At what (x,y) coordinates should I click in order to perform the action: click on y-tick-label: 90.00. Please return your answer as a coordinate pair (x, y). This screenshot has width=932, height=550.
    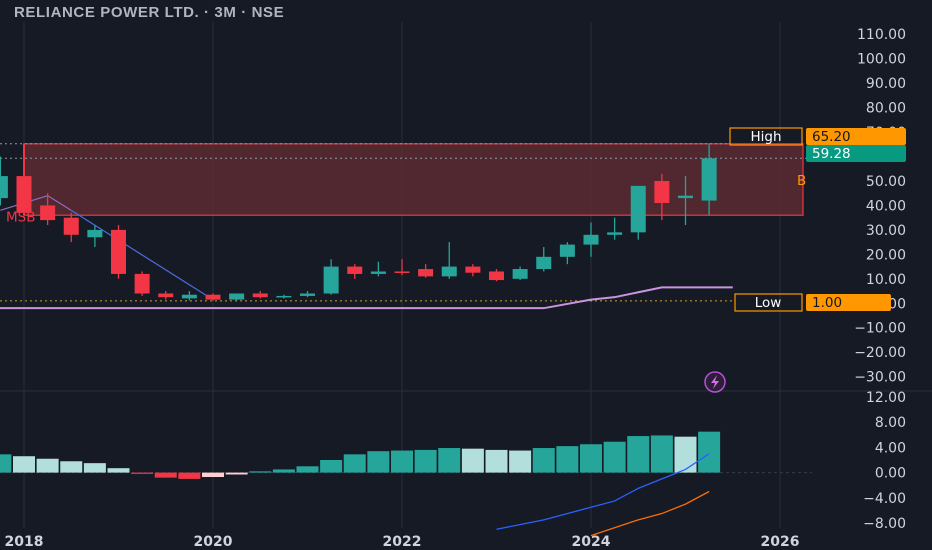
    Looking at the image, I should click on (886, 84).